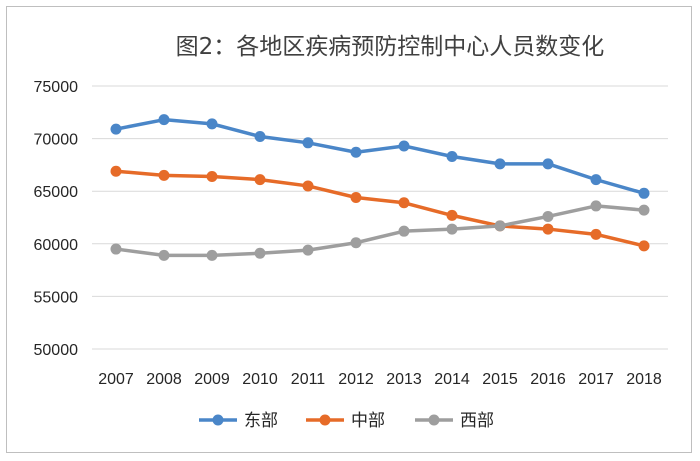  Describe the element at coordinates (308, 379) in the screenshot. I see `x-tick-label: 2011` at that location.